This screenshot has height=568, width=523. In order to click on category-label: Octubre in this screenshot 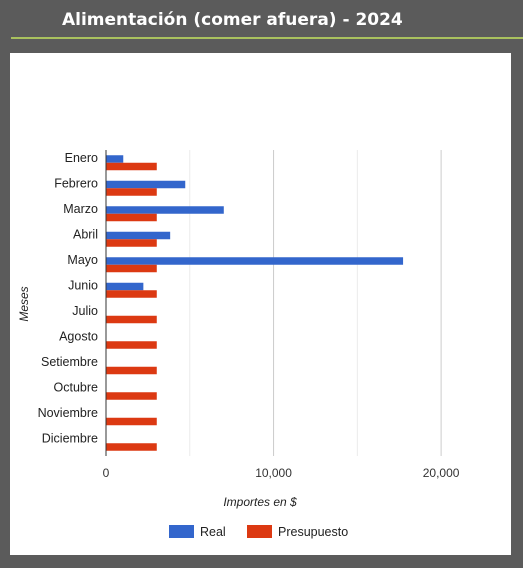, I will do `click(76, 387)`.